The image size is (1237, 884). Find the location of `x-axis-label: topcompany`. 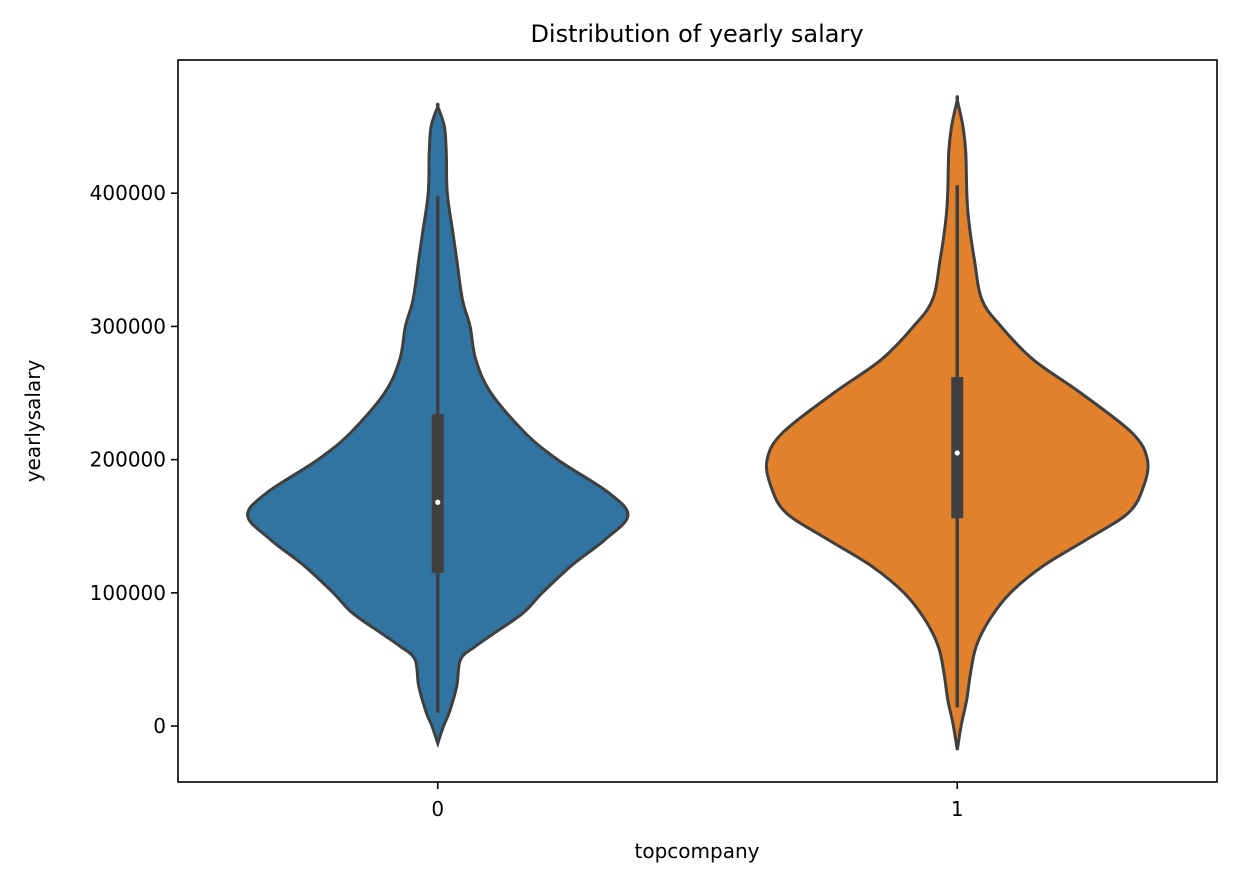

x-axis-label: topcompany is located at coordinates (697, 851).